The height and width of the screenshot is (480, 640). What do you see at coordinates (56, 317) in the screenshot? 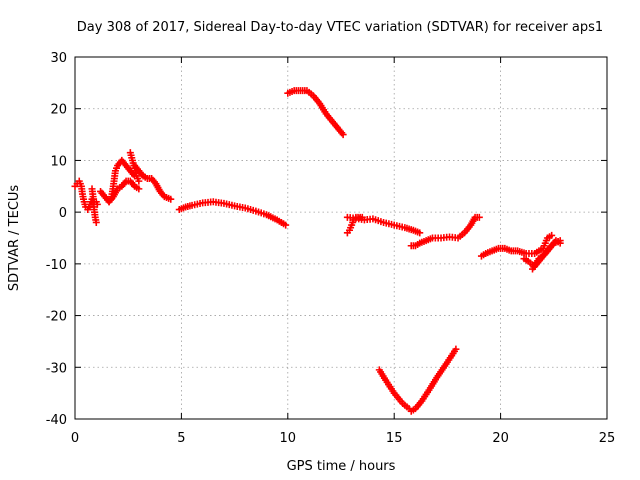
I see `y-tick-label: -20` at bounding box center [56, 317].